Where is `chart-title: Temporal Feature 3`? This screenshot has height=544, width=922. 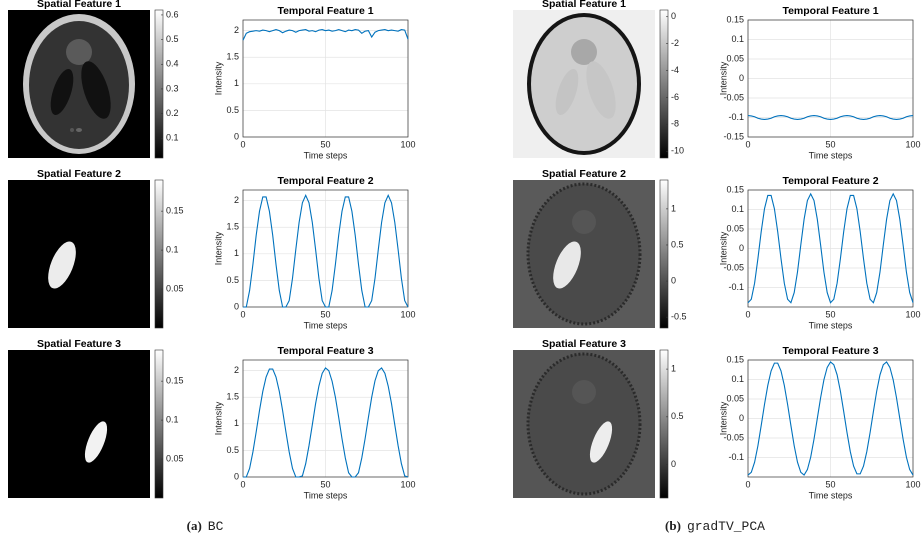
chart-title: Temporal Feature 3 is located at coordinates (830, 351).